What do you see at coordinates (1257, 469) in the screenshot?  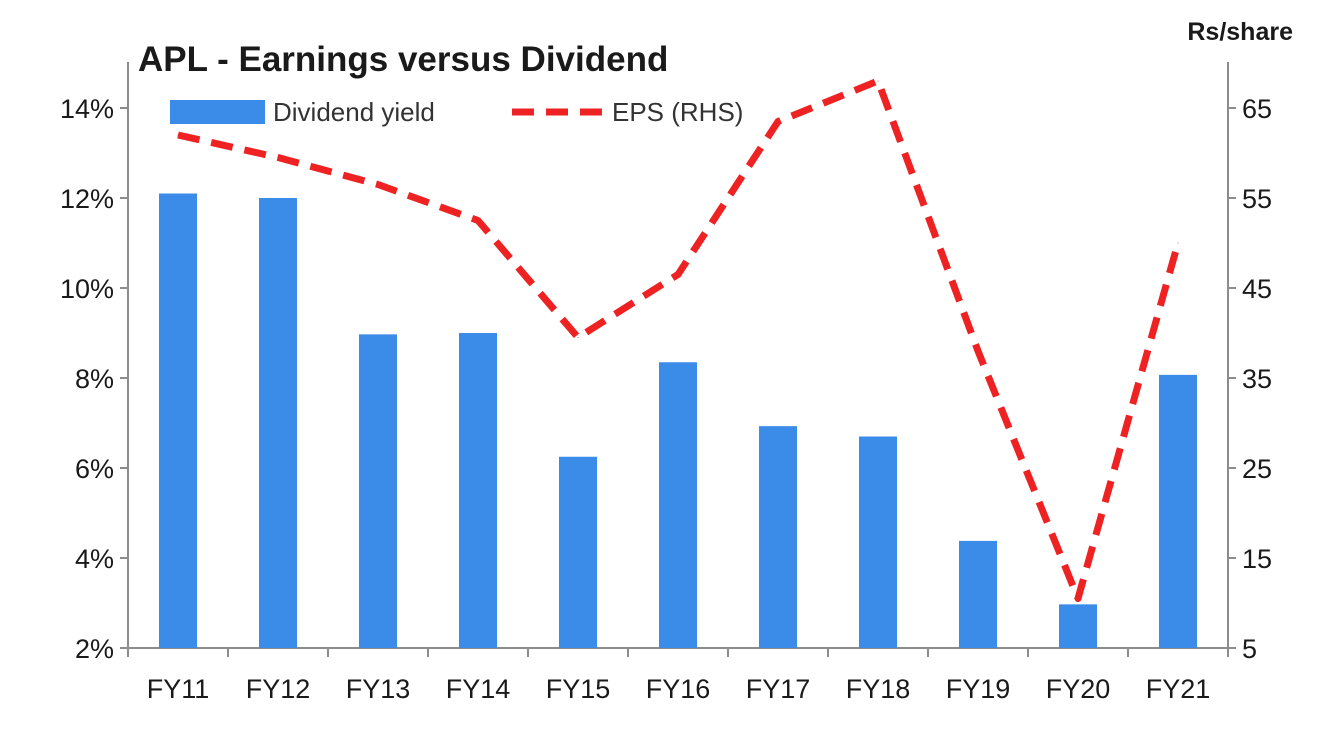 I see `right-axis-tick-label: 25` at bounding box center [1257, 469].